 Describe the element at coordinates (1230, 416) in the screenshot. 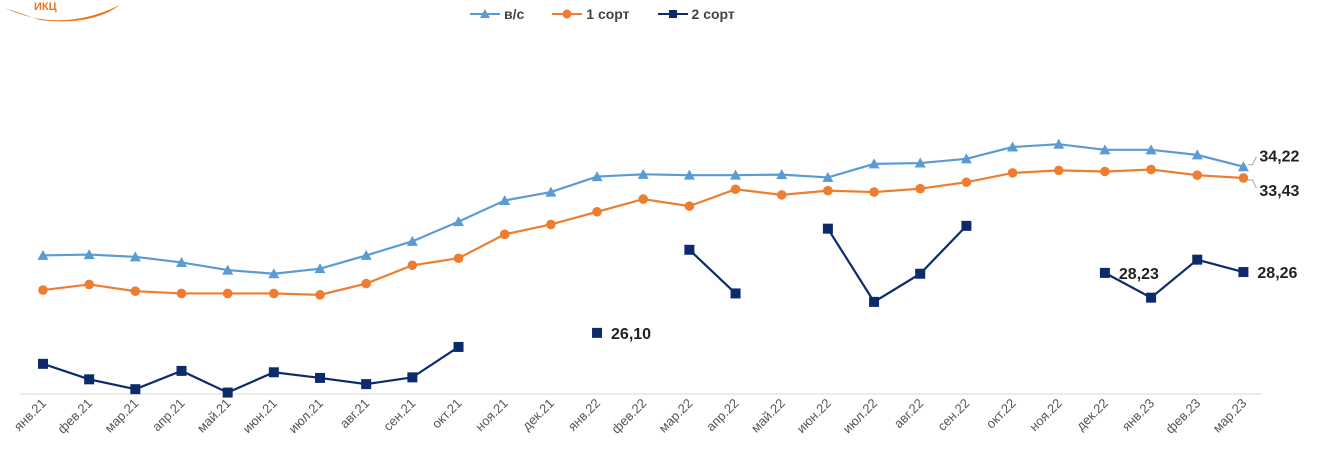

I see `x-tick-label: мар.23` at that location.